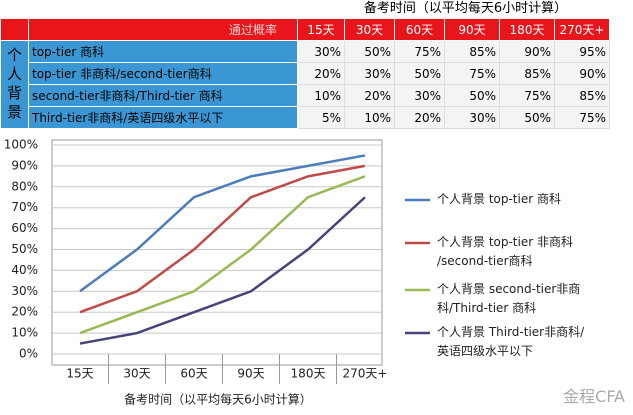 This screenshot has width=633, height=415. Describe the element at coordinates (465, 8) in the screenshot. I see `table-title: 备考时间（以平均每天6小时计算）` at that location.